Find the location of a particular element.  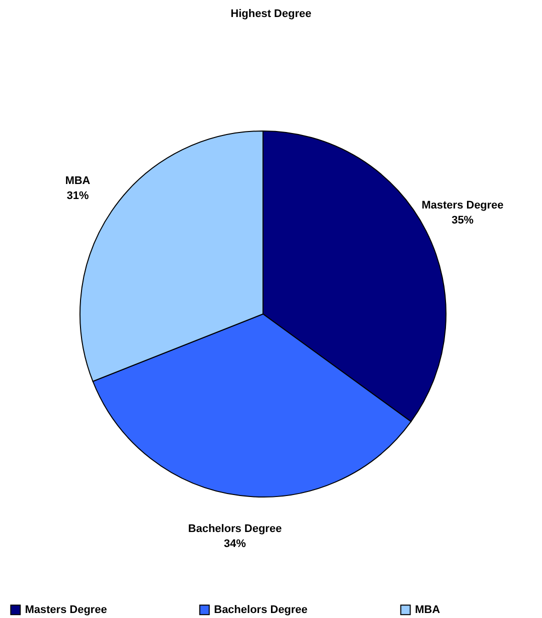

legend-label: MBA is located at coordinates (427, 610).